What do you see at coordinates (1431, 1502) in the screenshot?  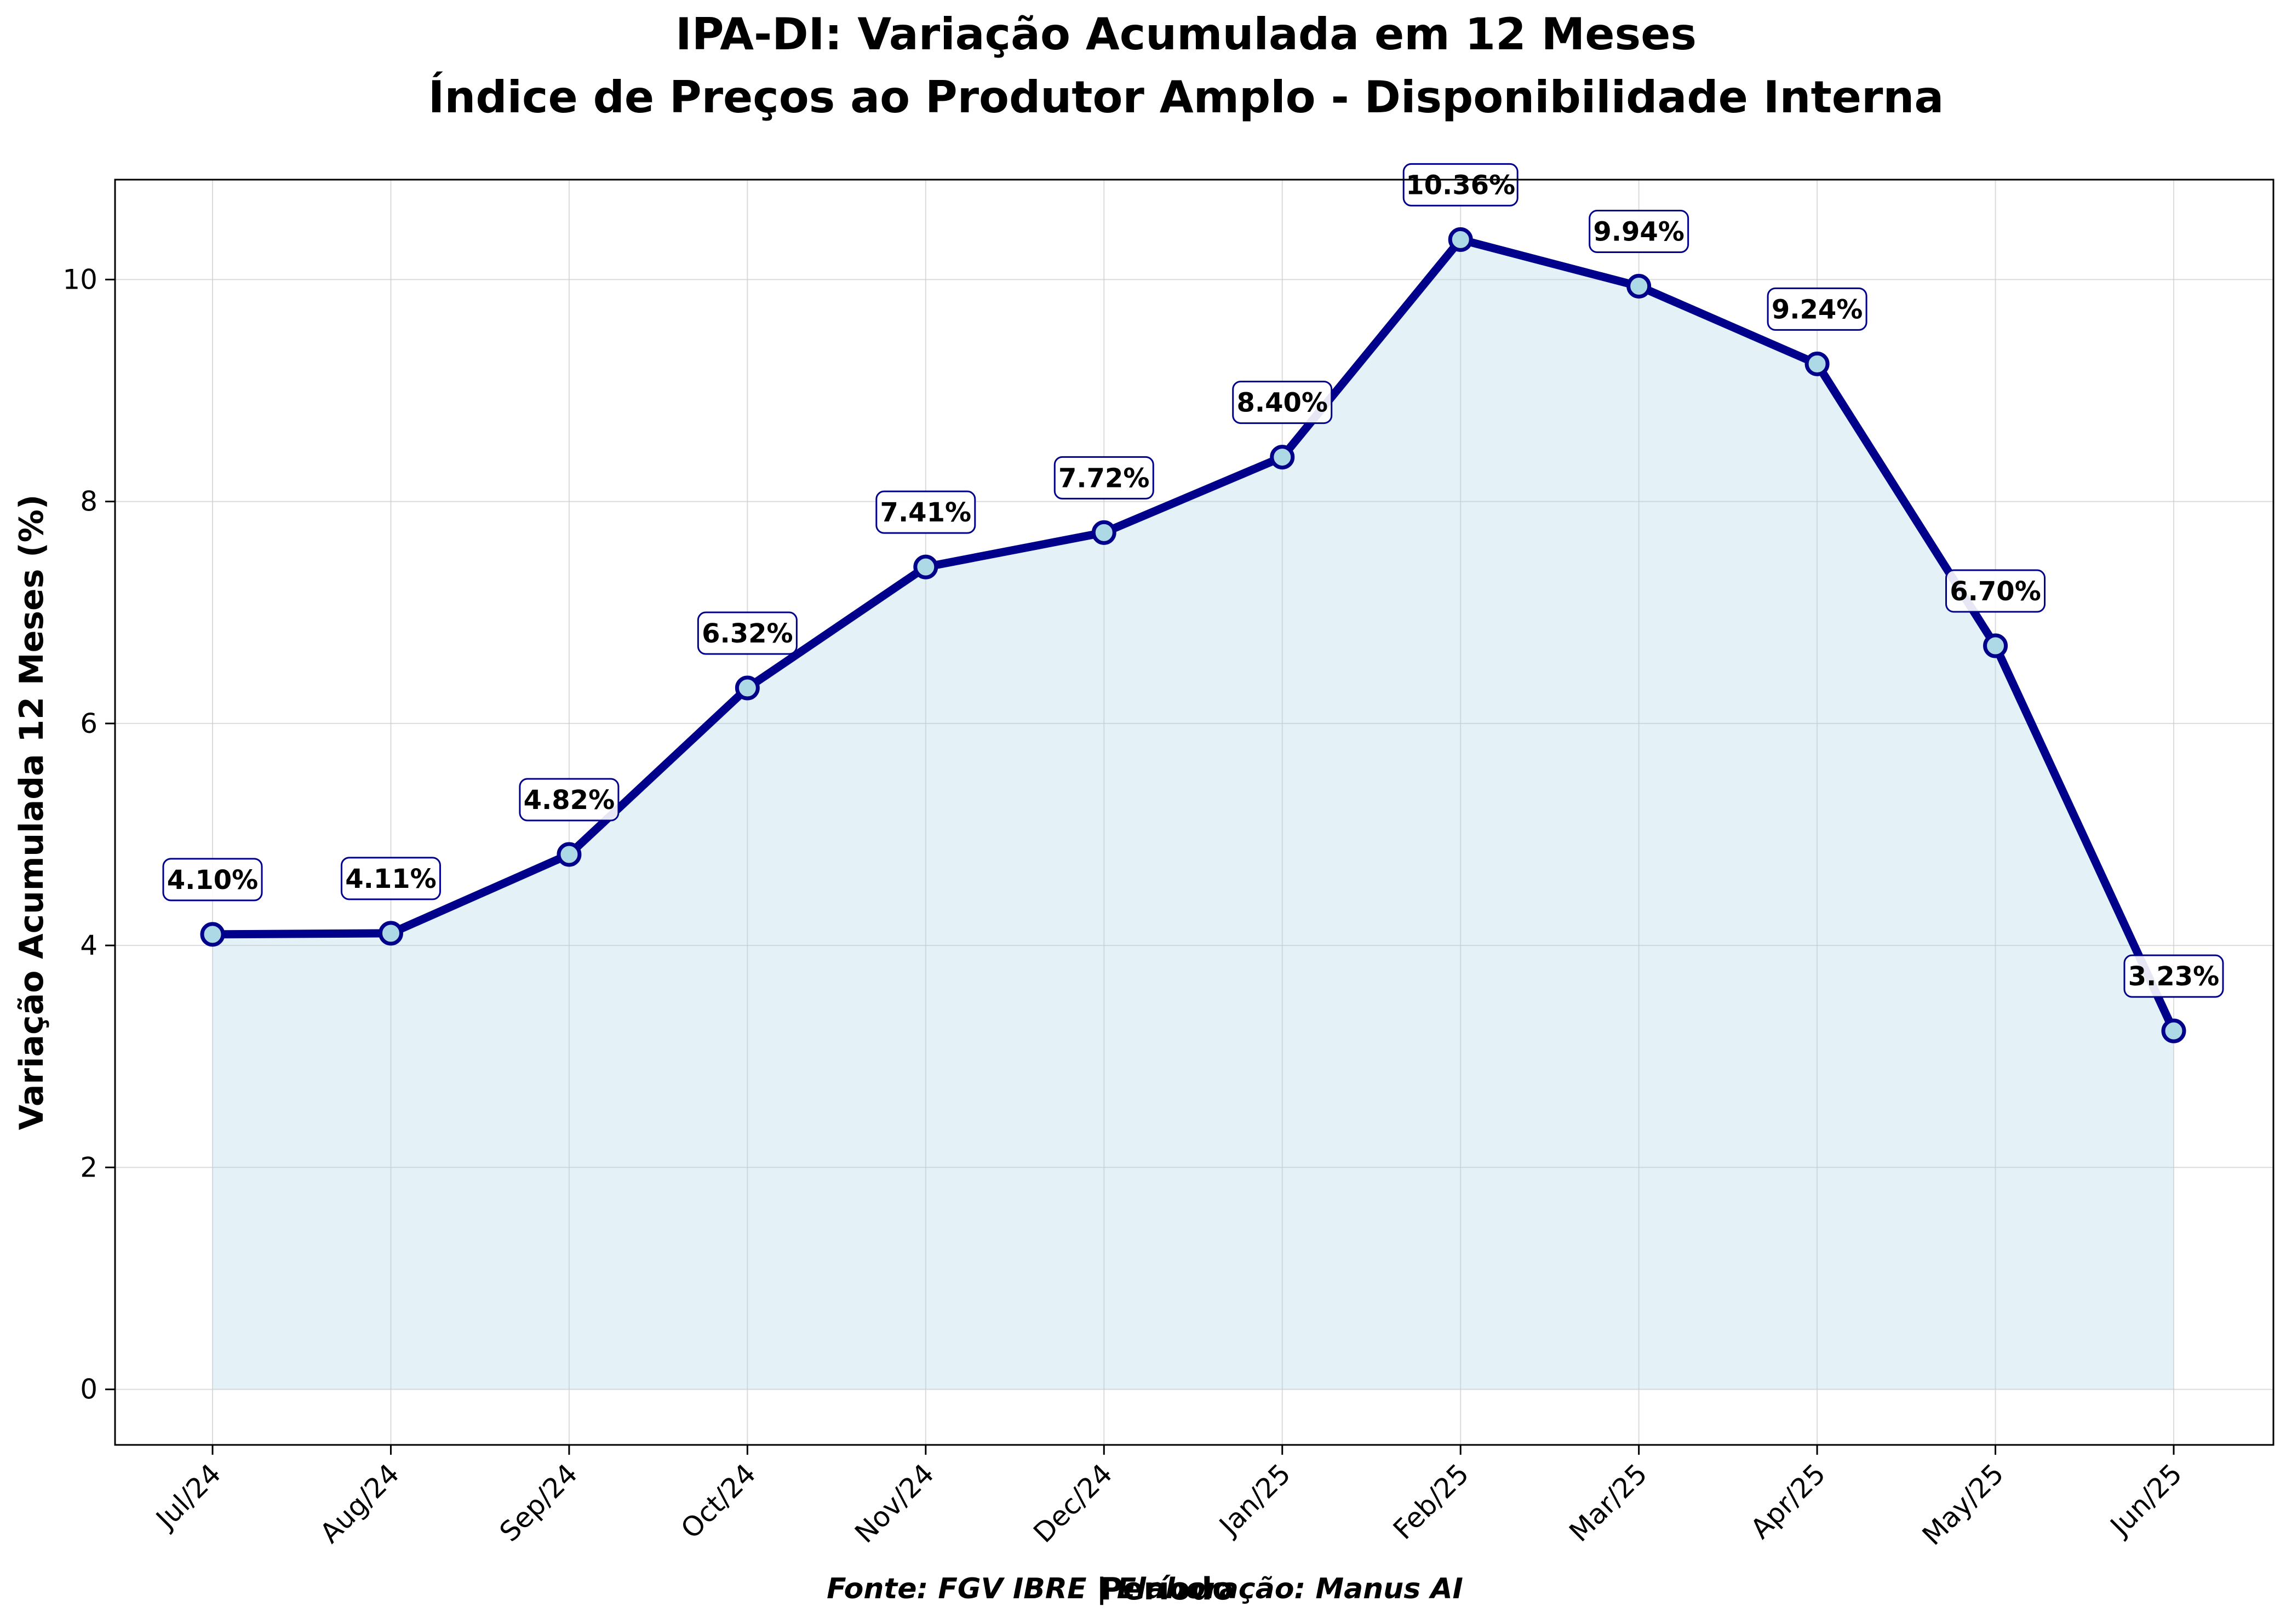 I see `x-tick-label: Feb/25` at bounding box center [1431, 1502].